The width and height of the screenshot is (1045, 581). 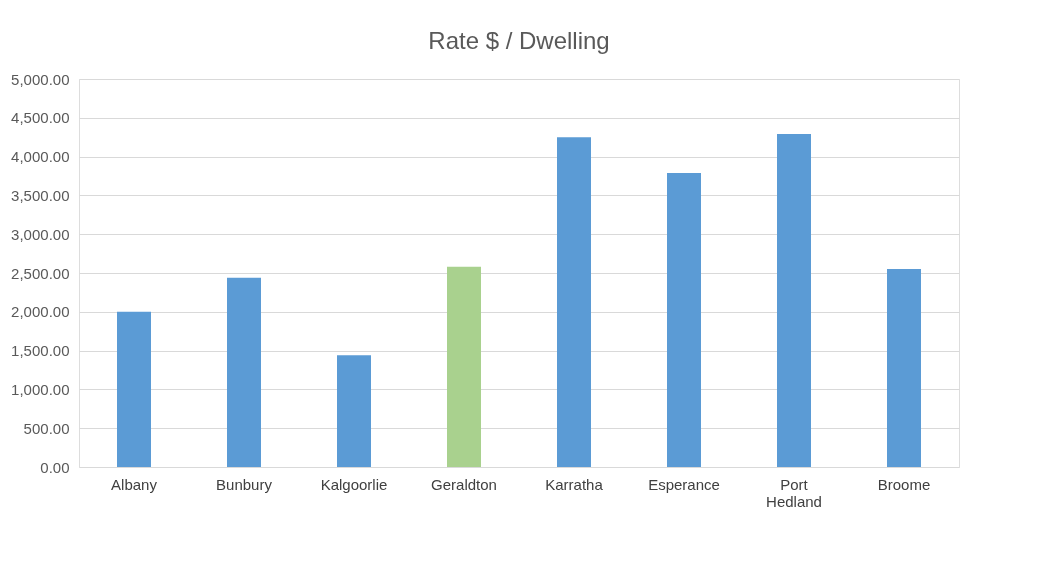 What do you see at coordinates (519, 40) in the screenshot?
I see `chart-title: Rate $ / Dwelling` at bounding box center [519, 40].